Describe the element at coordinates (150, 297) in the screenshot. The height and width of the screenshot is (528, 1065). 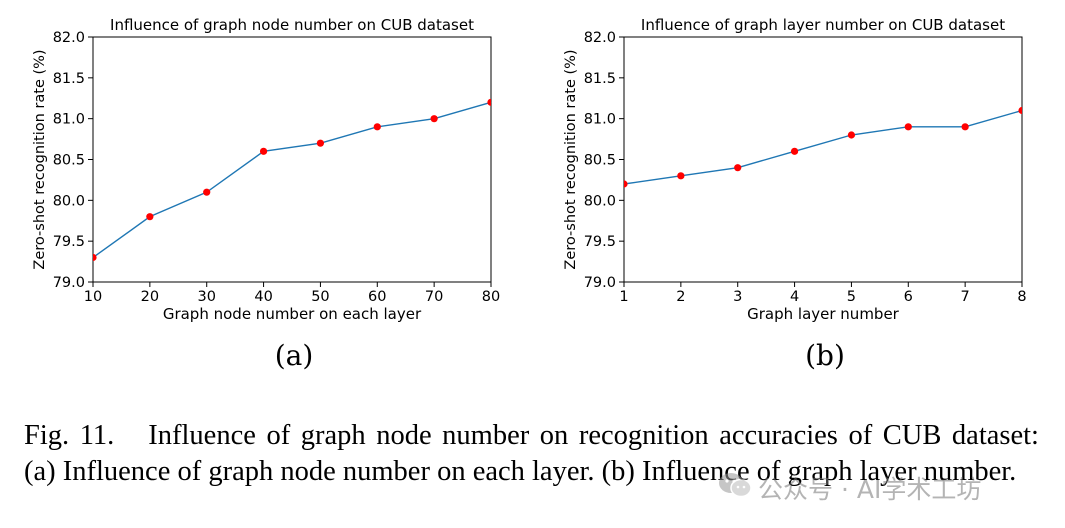
I see `chart-a-xtick-label: 20` at that location.